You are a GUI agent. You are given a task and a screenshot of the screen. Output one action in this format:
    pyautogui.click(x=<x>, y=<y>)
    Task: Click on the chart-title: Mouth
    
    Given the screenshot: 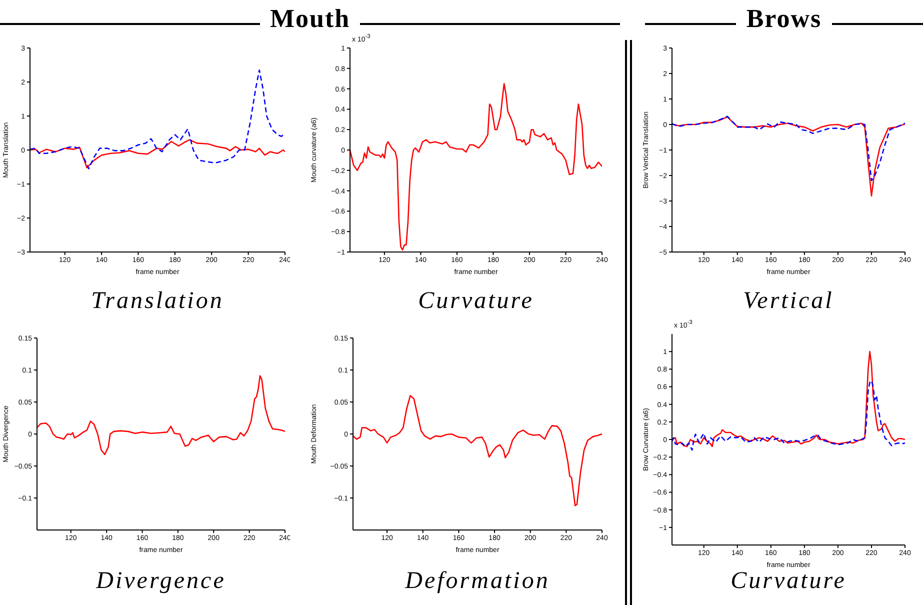 What is the action you would take?
    pyautogui.click(x=310, y=19)
    